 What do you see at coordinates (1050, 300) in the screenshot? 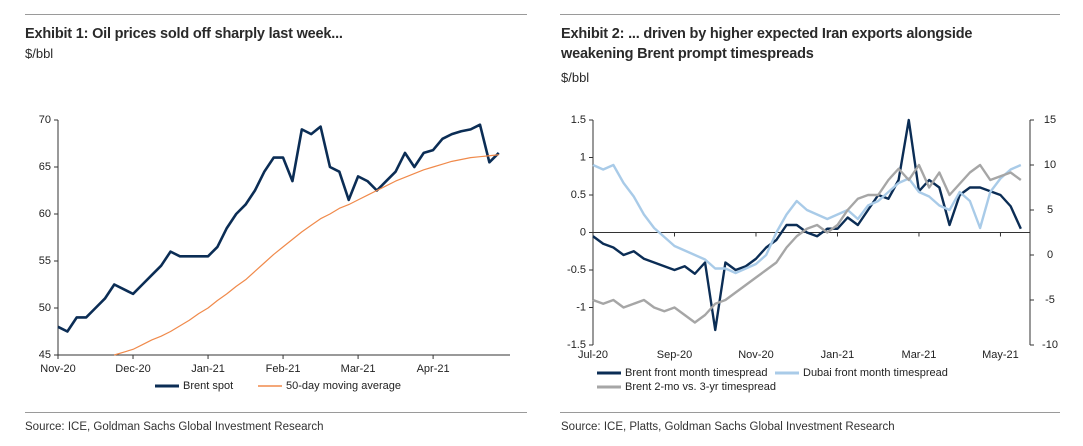
I see `y2-tick-label: -5` at bounding box center [1050, 300].